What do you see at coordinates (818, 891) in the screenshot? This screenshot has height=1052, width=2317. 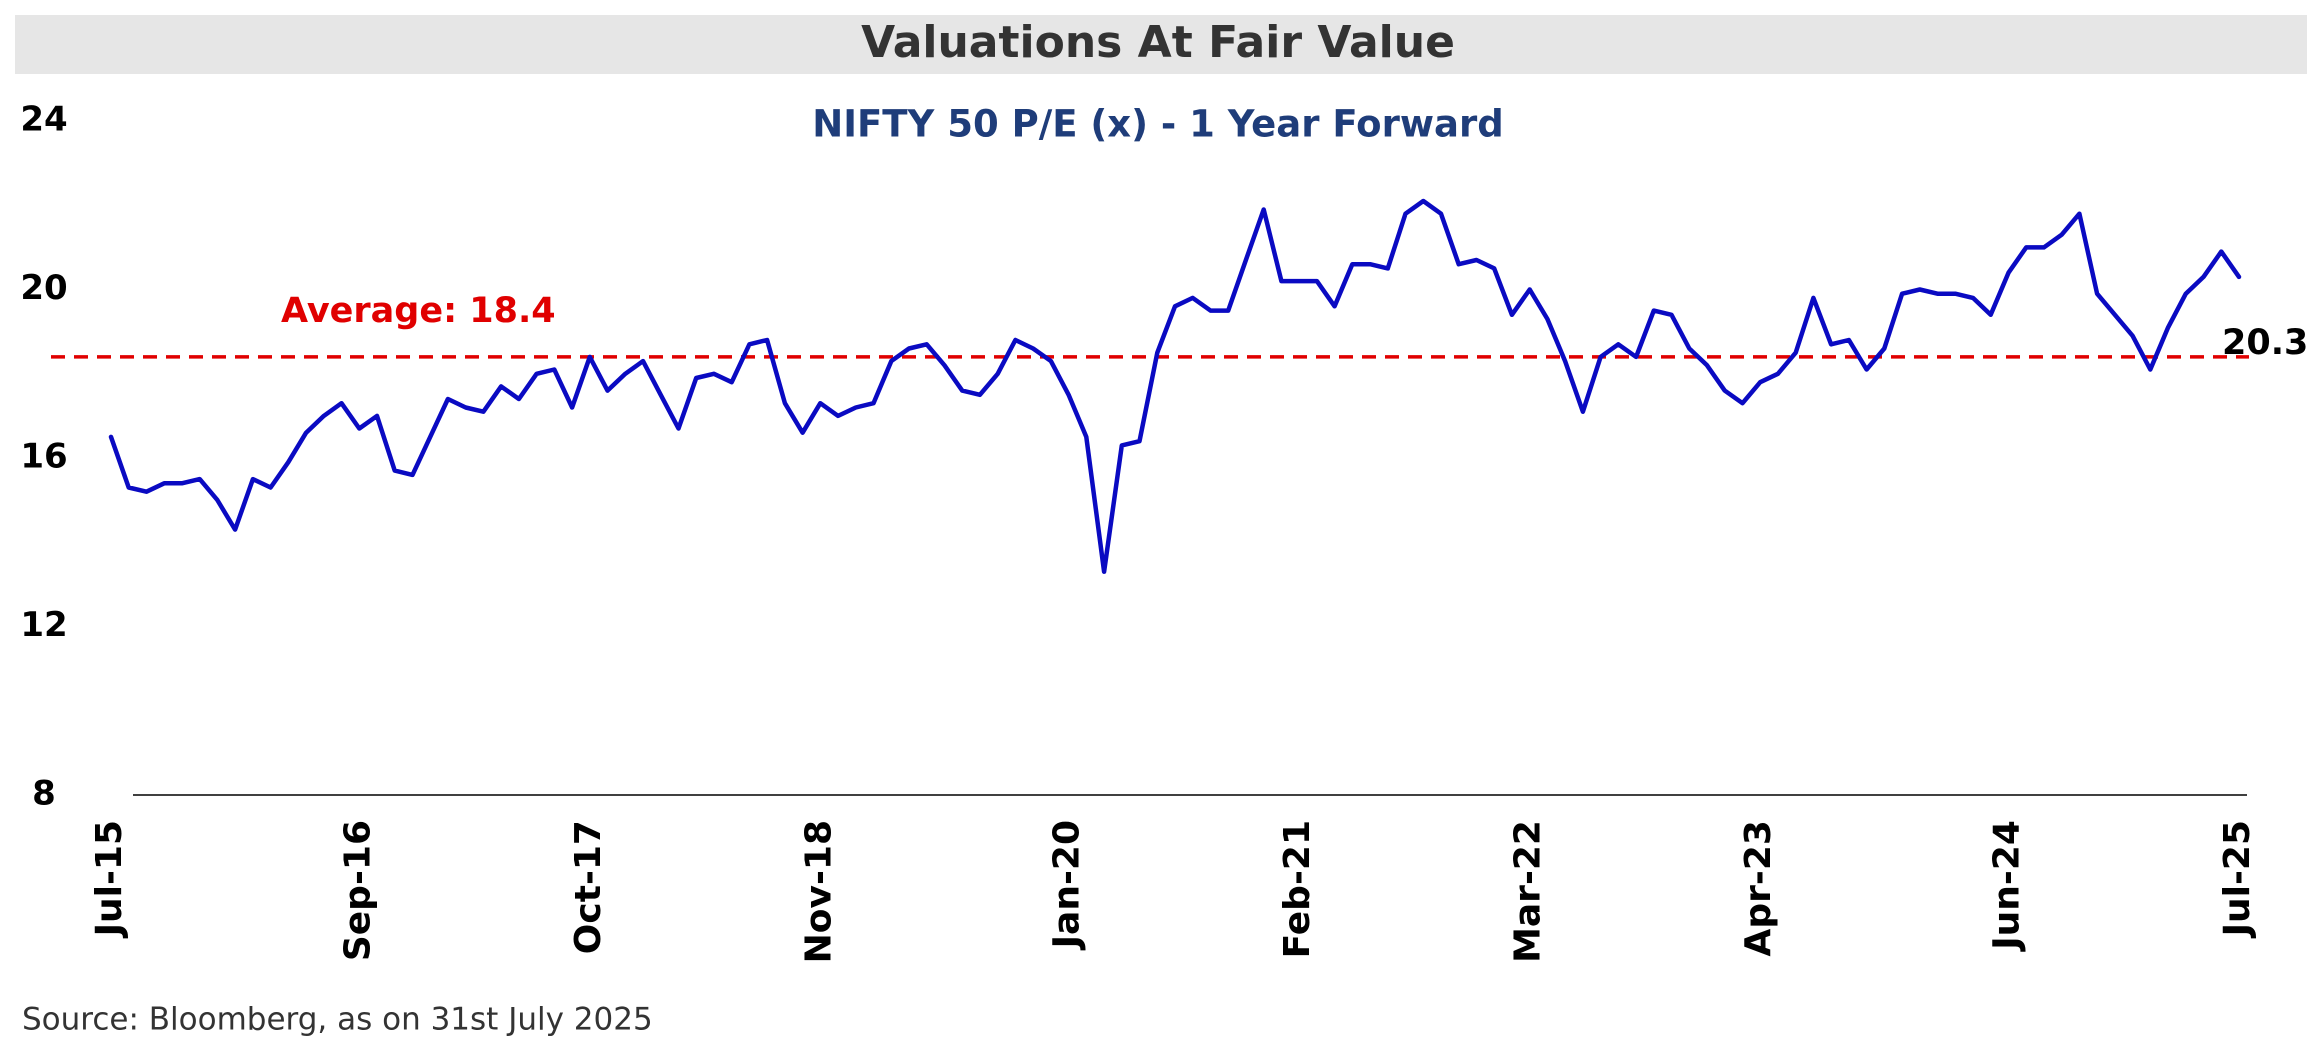 I see `x-tick-label: Nov-18` at bounding box center [818, 891].